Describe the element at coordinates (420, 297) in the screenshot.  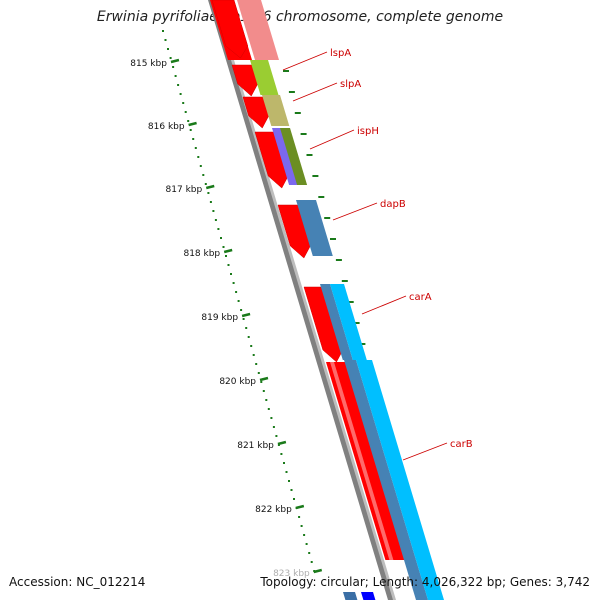
I see `gene-label-carA: carA` at that location.